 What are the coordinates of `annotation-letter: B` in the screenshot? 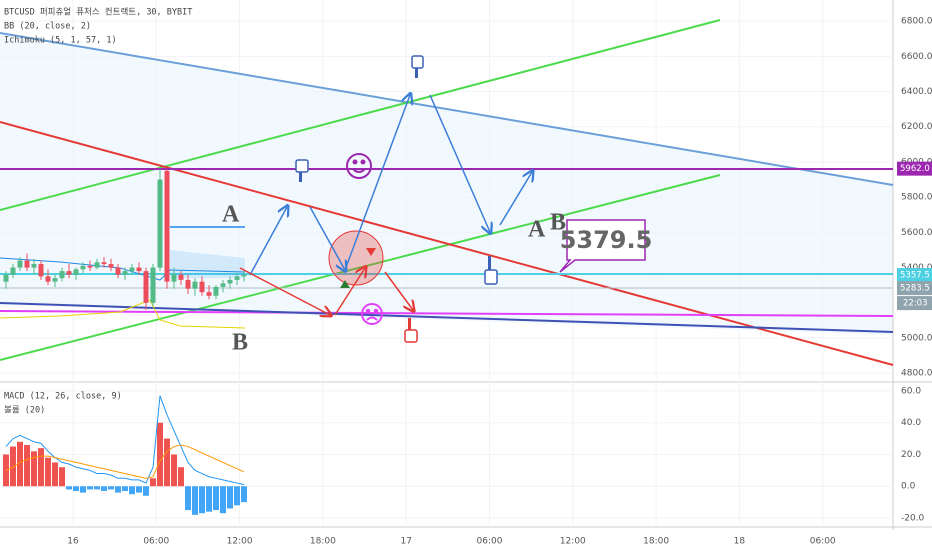 It's located at (240, 343).